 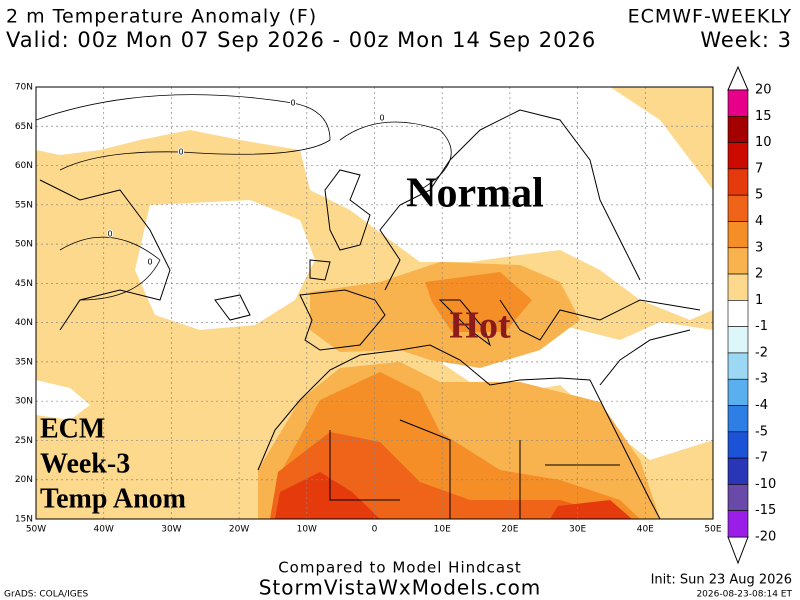 What do you see at coordinates (24, 520) in the screenshot?
I see `lat-label: 15N` at bounding box center [24, 520].